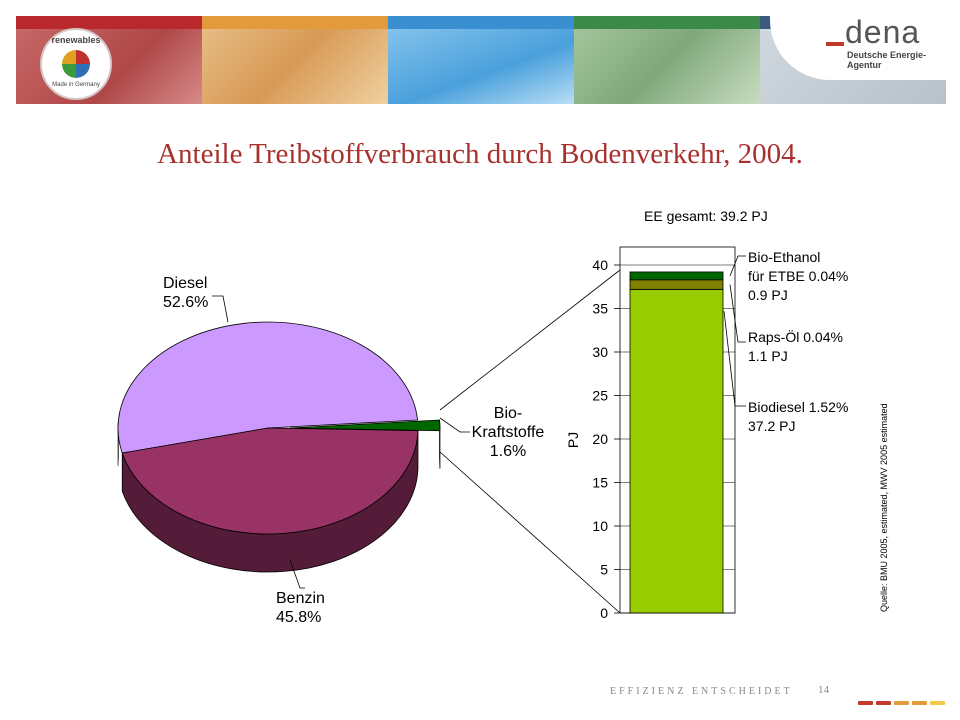 The height and width of the screenshot is (720, 960). I want to click on bar-label-1: Raps-Öl 0.04%, so click(795, 336).